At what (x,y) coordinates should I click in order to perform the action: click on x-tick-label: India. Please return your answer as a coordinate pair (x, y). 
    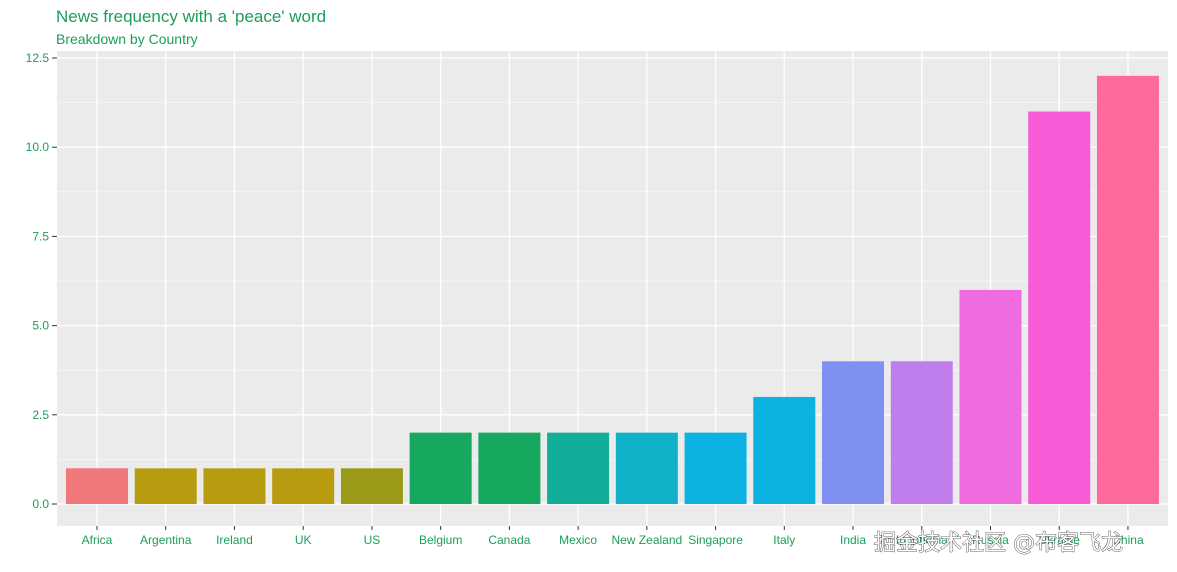
    Looking at the image, I should click on (853, 540).